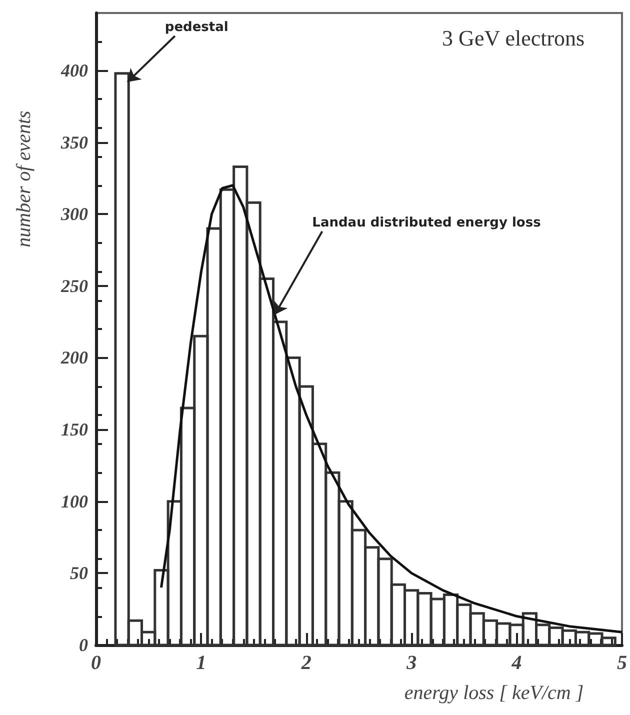 The height and width of the screenshot is (715, 630). I want to click on annotation: pedestal, so click(196, 27).